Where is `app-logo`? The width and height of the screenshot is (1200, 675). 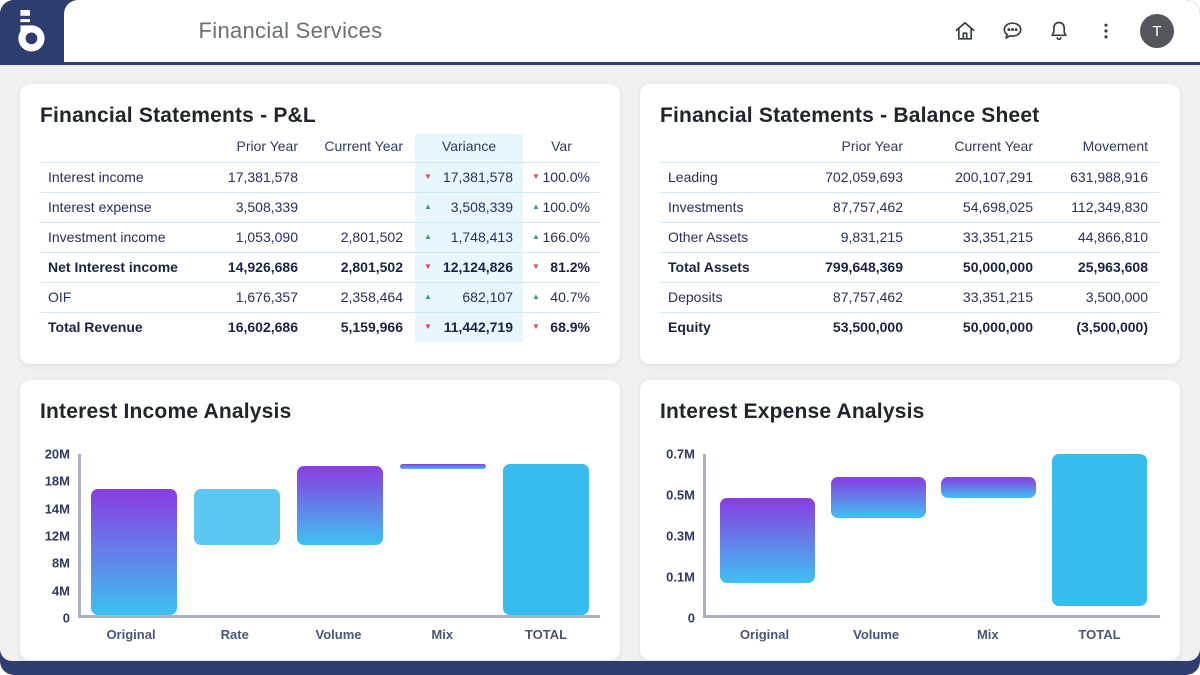
app-logo is located at coordinates (32, 31).